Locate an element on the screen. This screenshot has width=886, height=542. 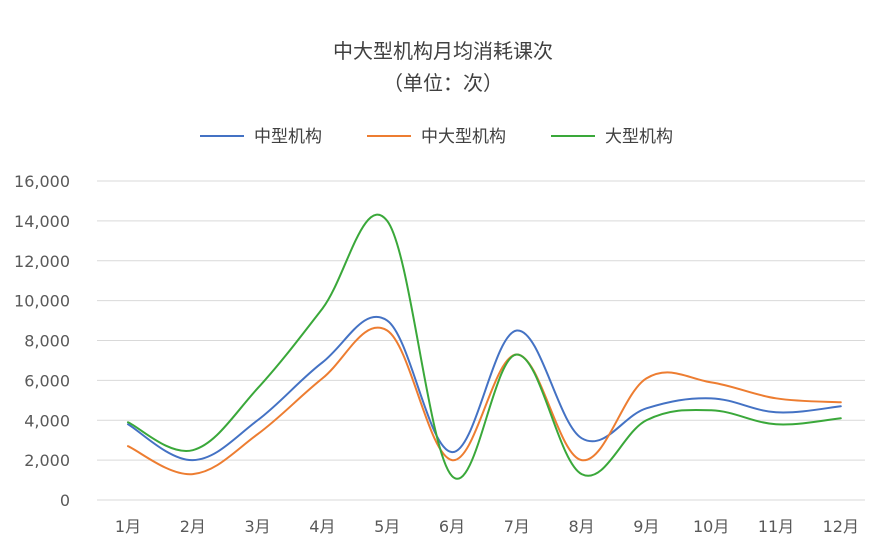
x-tick-label: 7月 is located at coordinates (517, 526).